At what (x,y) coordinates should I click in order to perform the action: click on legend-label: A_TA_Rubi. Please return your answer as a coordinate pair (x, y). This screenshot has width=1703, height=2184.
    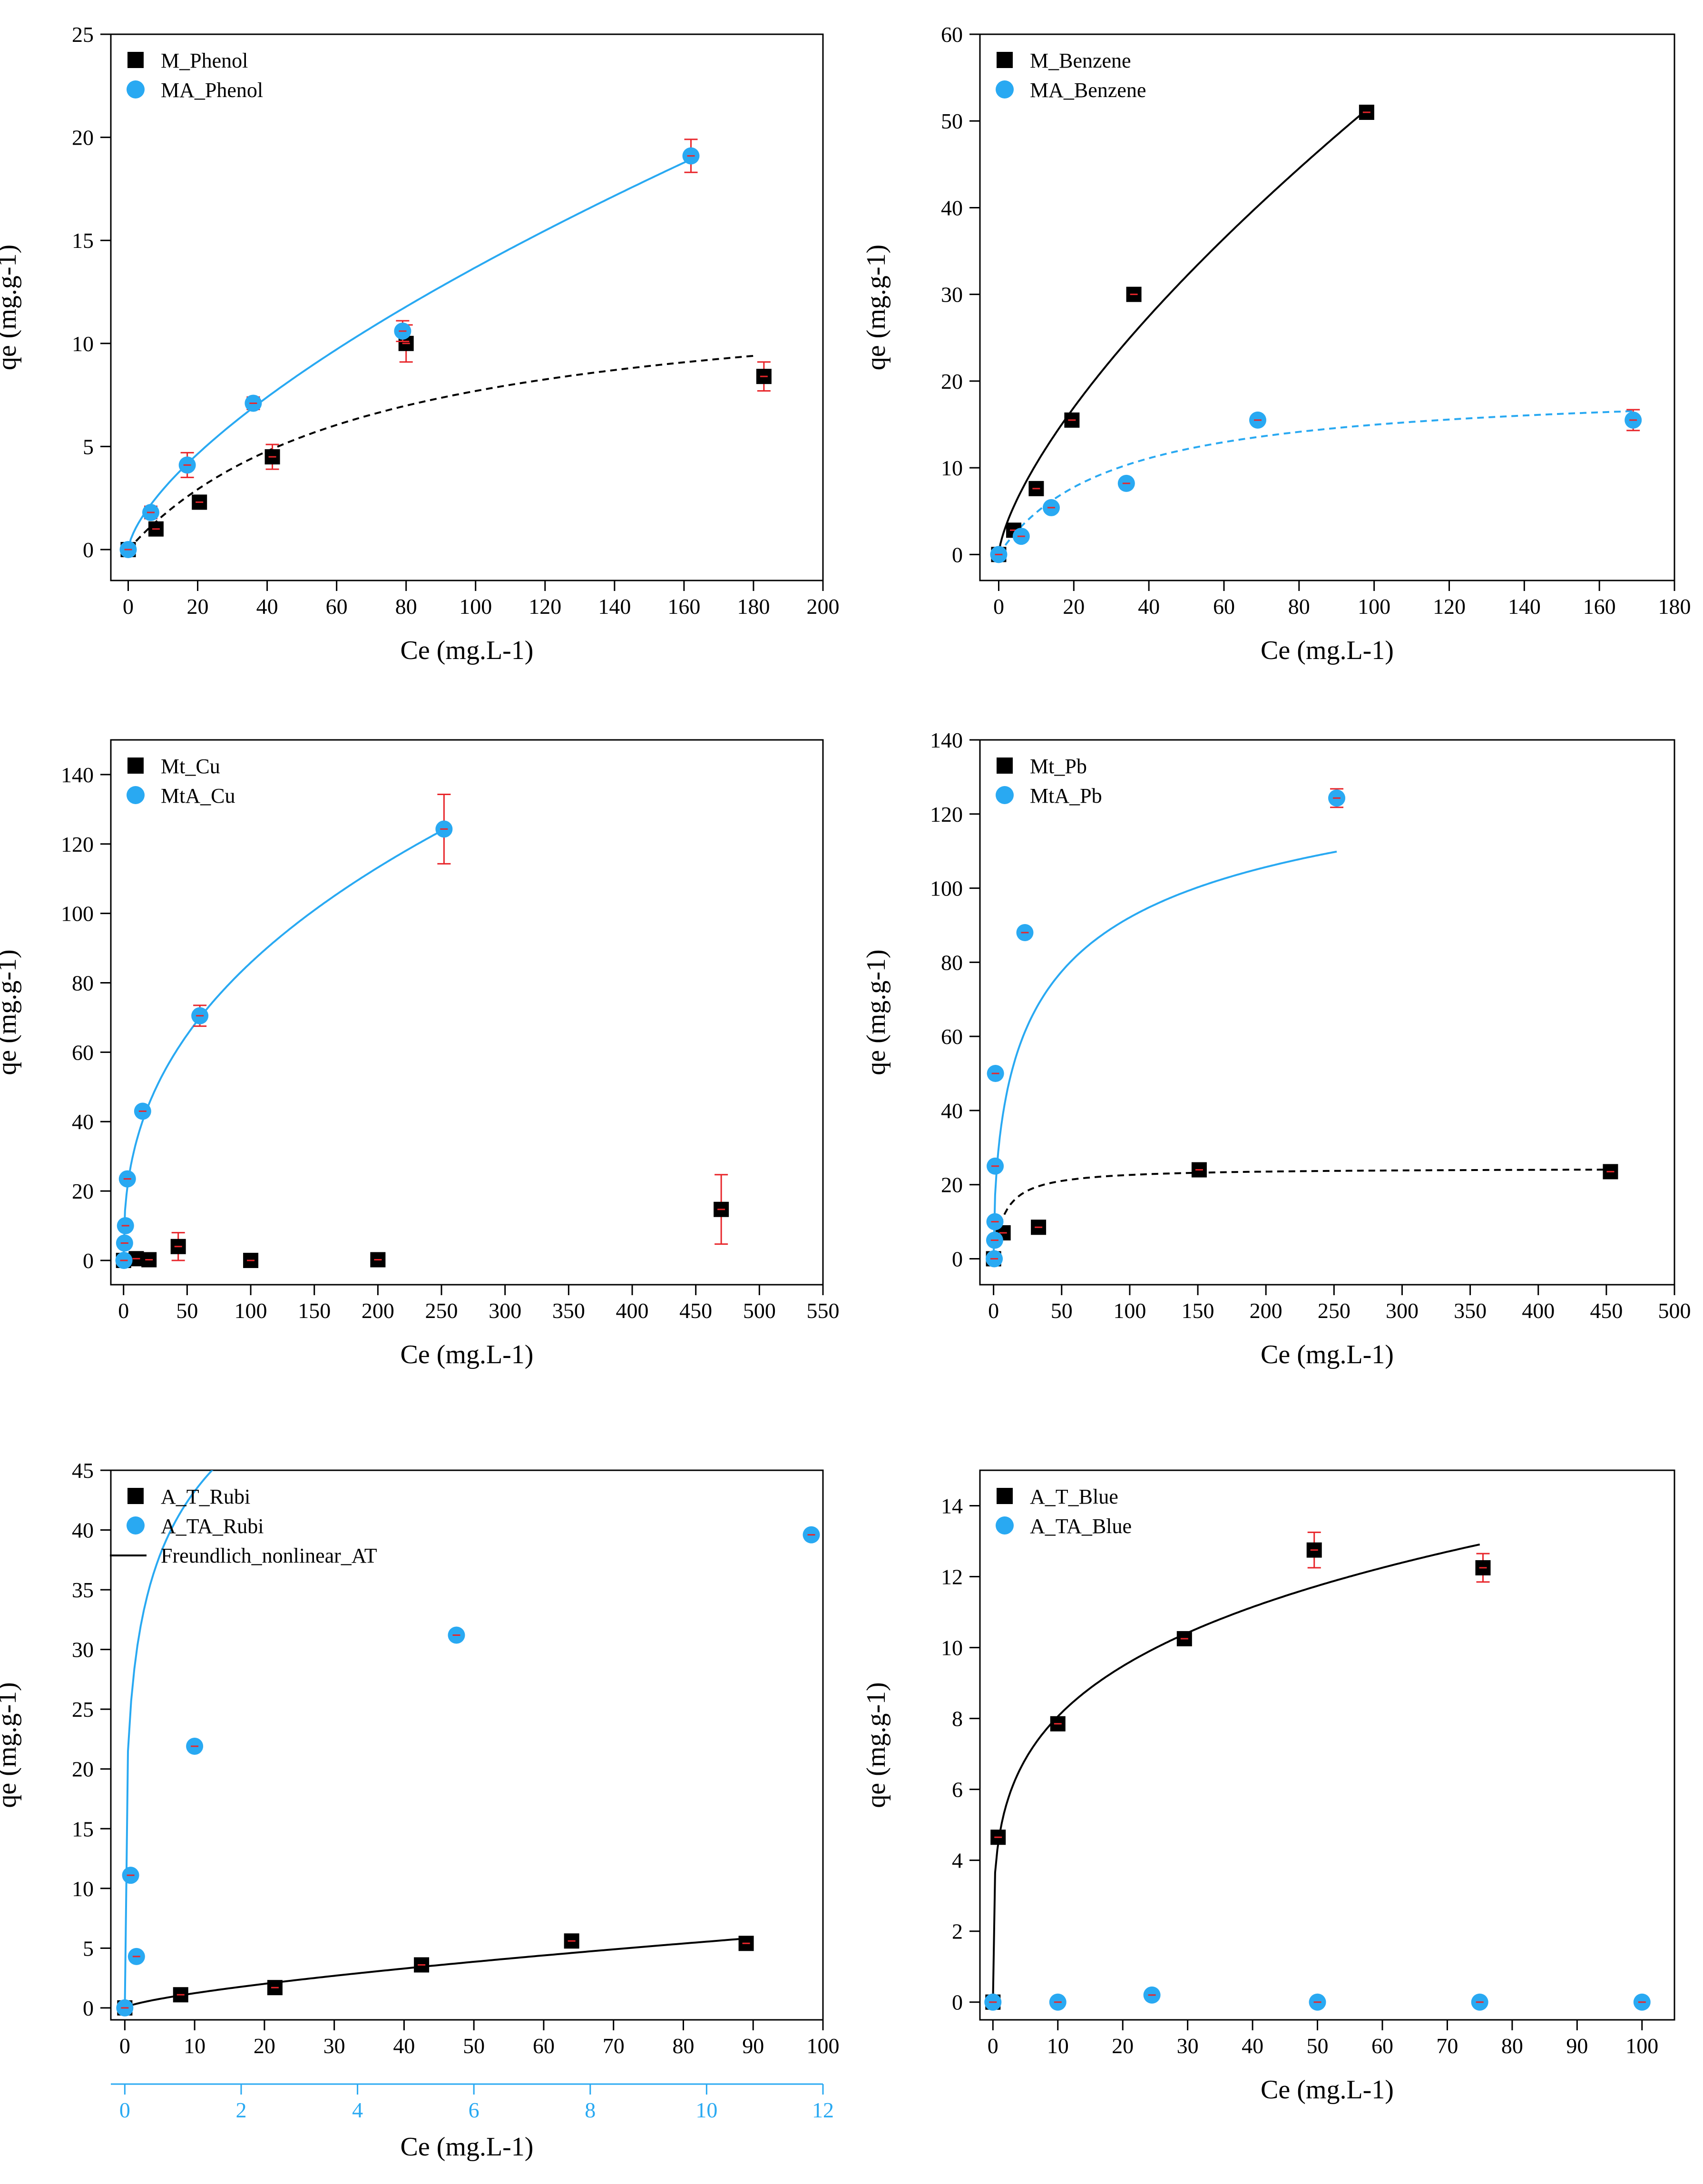
    Looking at the image, I should click on (212, 1526).